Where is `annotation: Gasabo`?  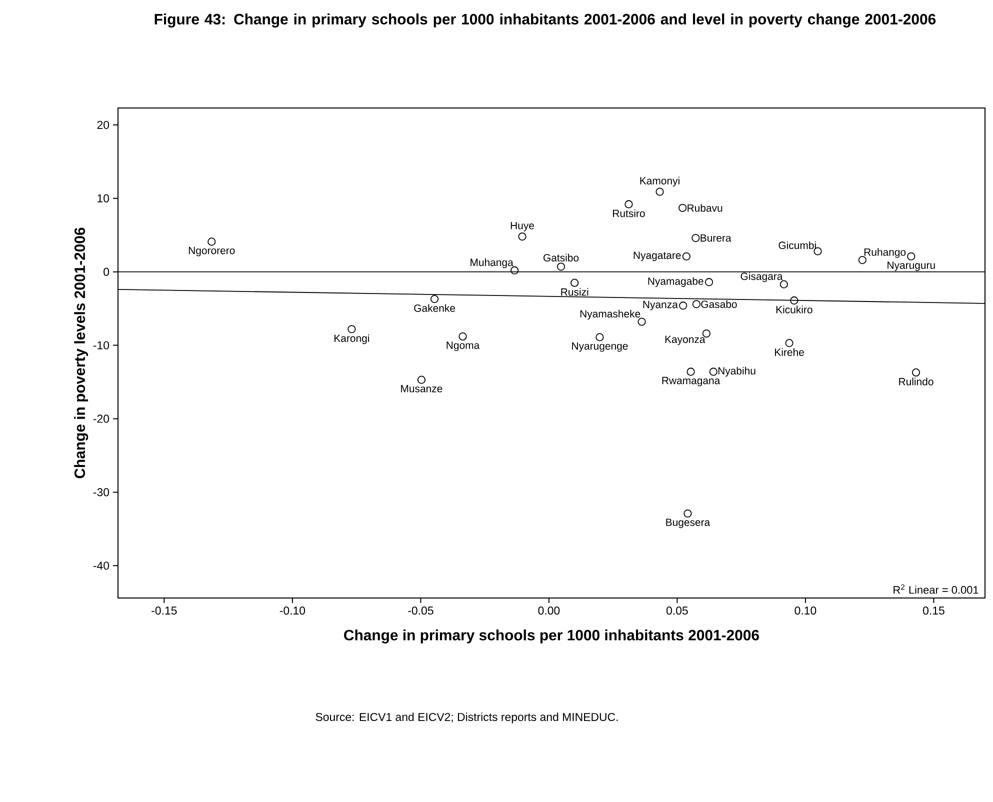
annotation: Gasabo is located at coordinates (719, 304).